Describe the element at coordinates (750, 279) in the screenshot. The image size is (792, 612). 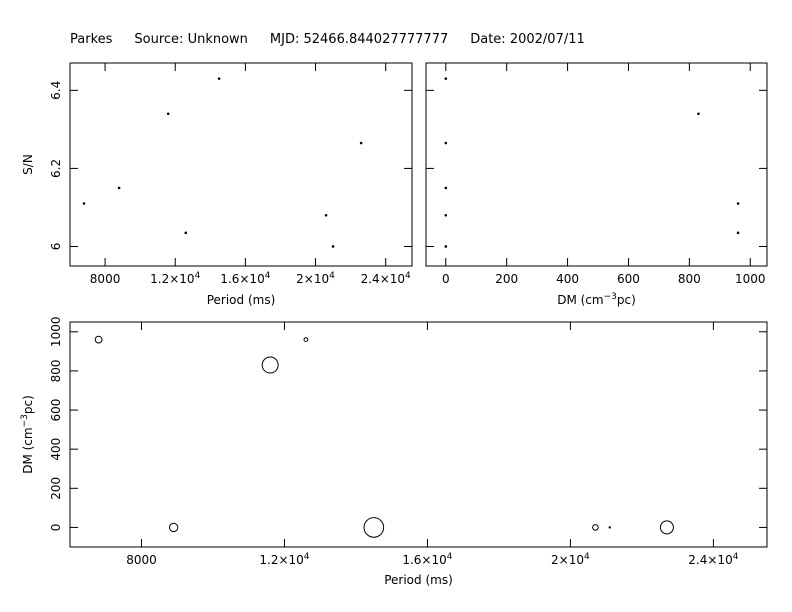
I see `x-tick-label: 1000` at that location.